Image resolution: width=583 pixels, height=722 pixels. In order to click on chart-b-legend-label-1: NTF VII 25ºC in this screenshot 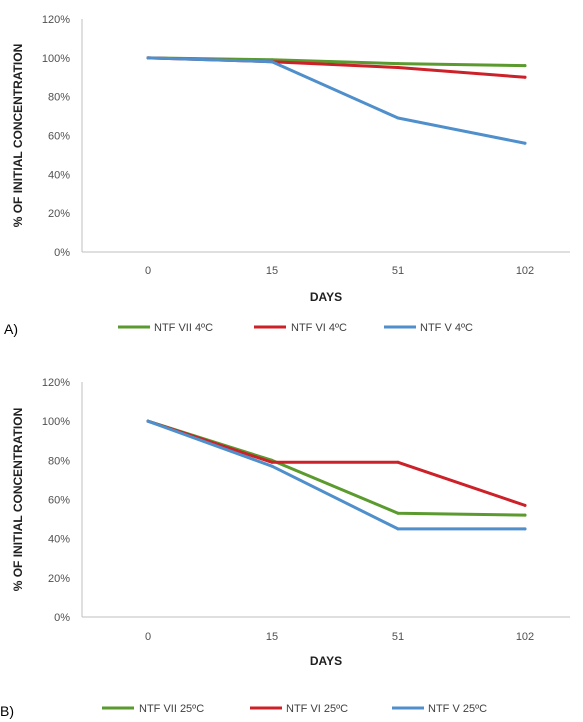, I will do `click(171, 709)`.